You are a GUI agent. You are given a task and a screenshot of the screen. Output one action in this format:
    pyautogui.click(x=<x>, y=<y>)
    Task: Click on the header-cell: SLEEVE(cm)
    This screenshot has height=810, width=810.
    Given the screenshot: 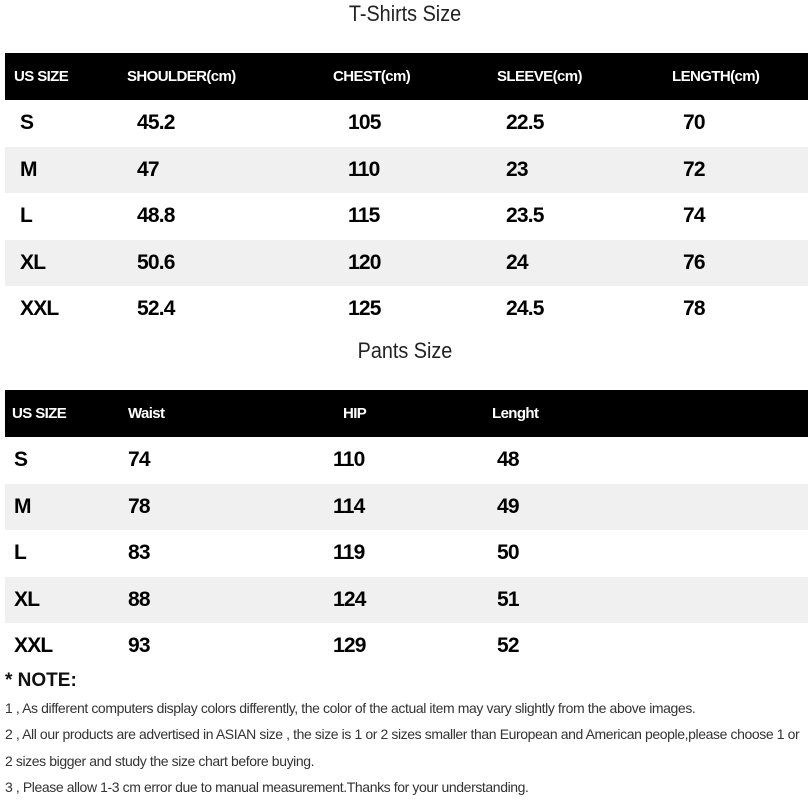 What is the action you would take?
    pyautogui.click(x=539, y=76)
    